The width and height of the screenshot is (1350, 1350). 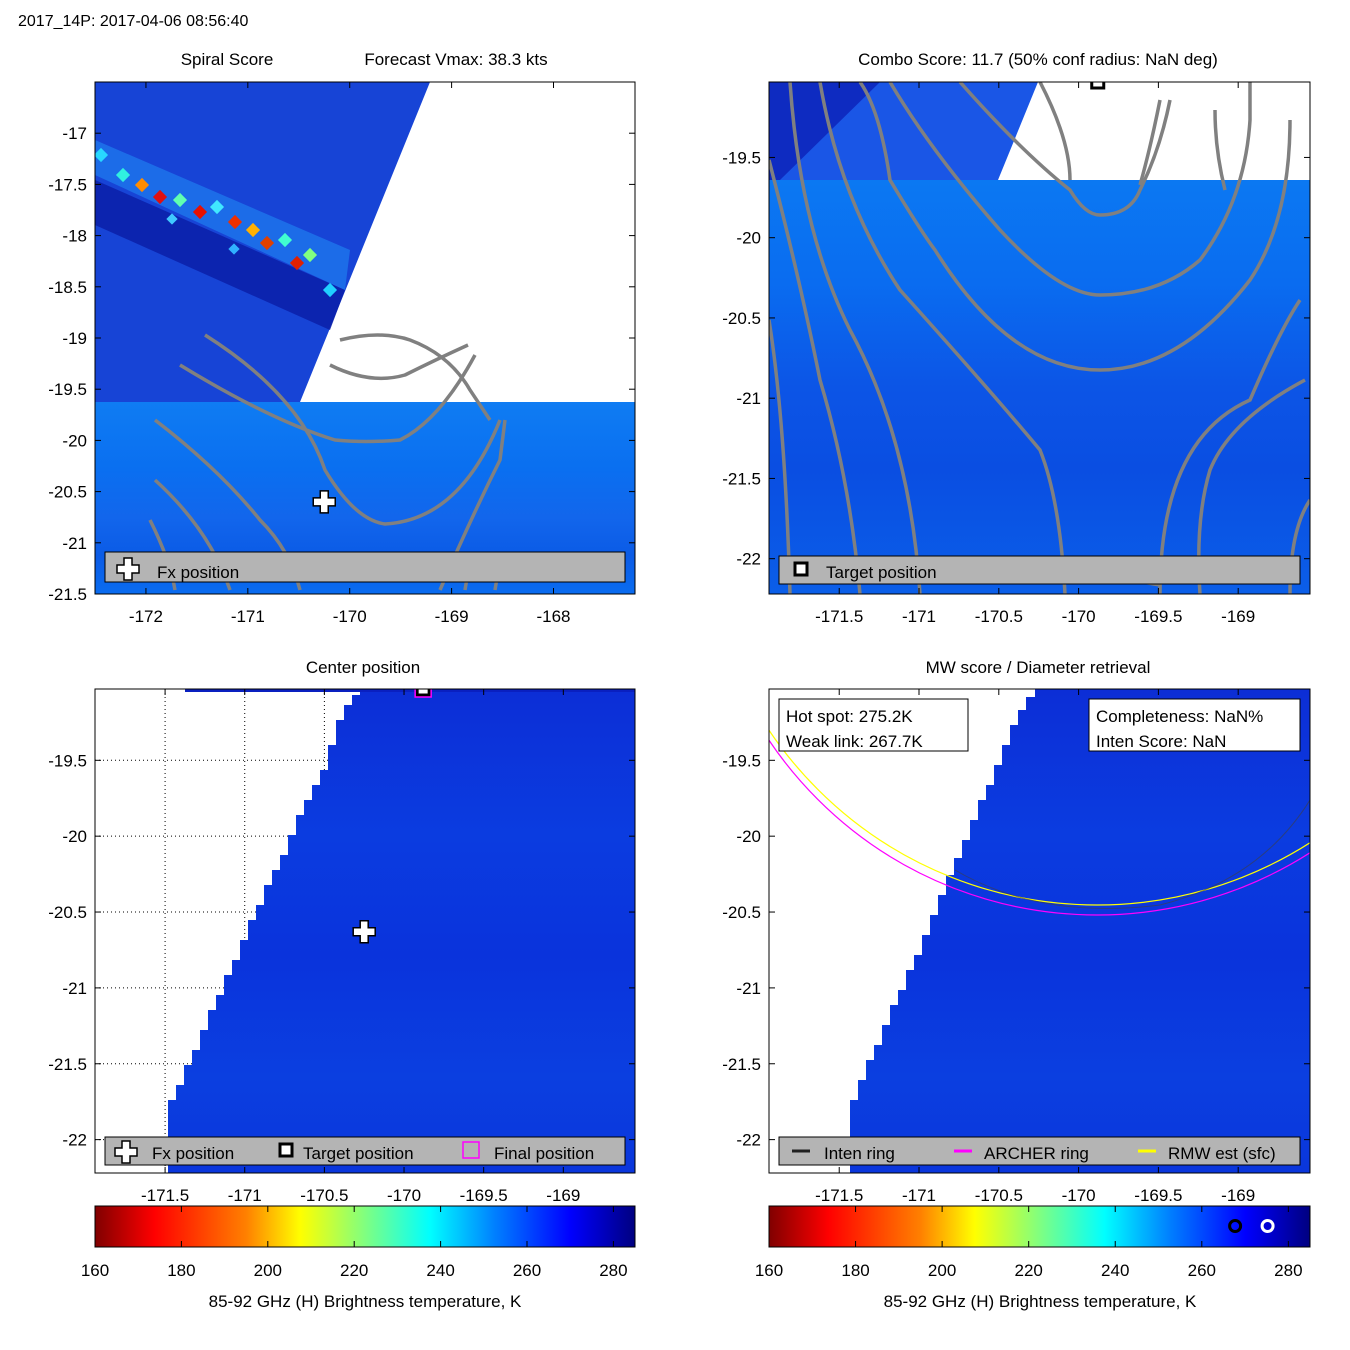 I want to click on combo-legend: Target position, so click(x=1039, y=570).